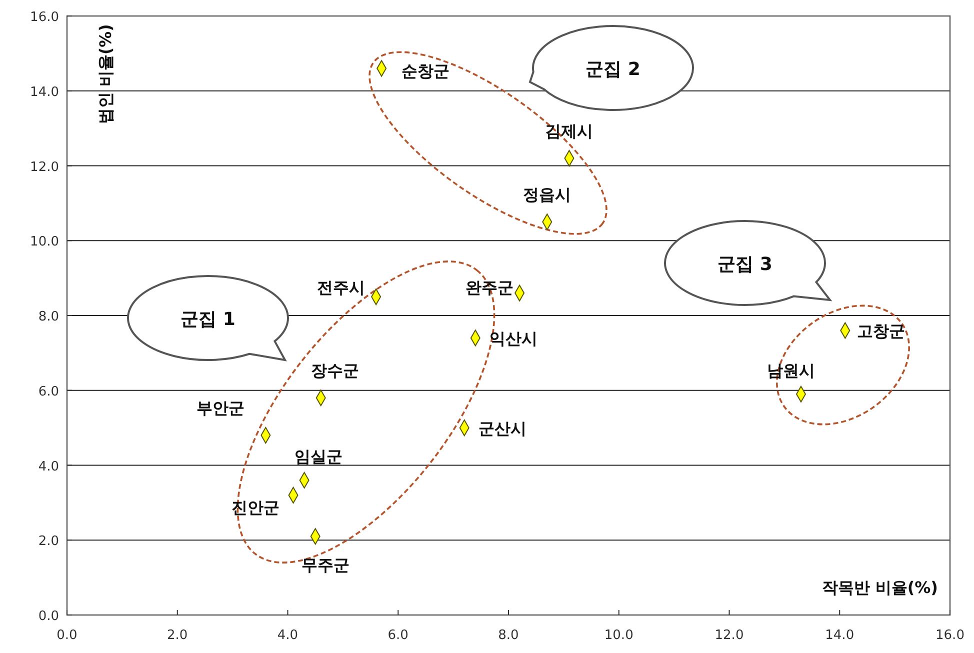 The image size is (974, 653). Describe the element at coordinates (318, 456) in the screenshot. I see `annotation: 임실군` at that location.